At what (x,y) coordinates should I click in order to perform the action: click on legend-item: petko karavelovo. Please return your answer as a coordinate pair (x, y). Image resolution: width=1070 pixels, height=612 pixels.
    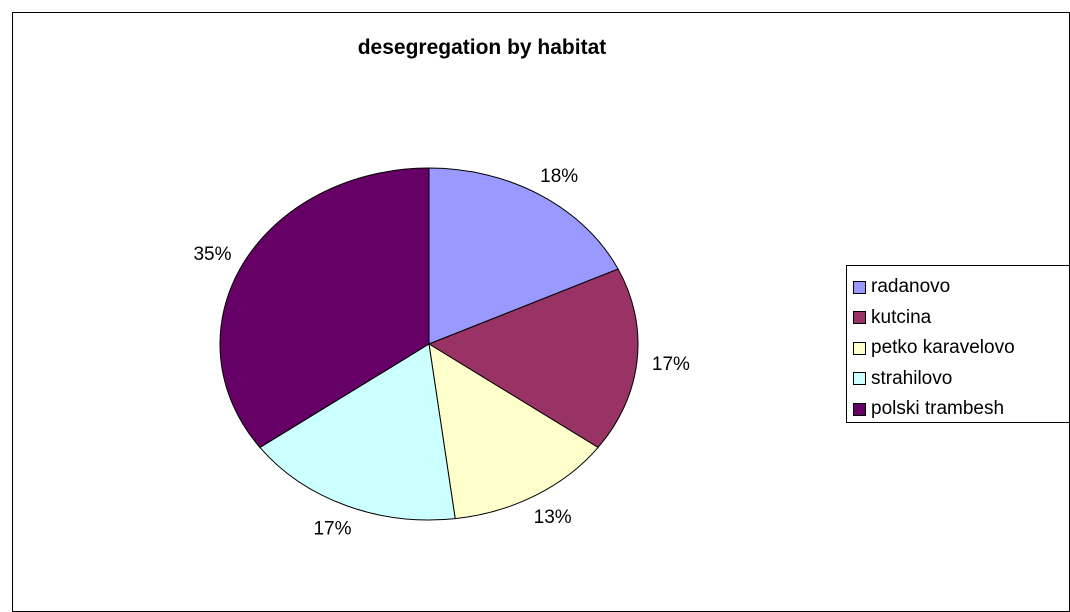
    Looking at the image, I should click on (961, 348).